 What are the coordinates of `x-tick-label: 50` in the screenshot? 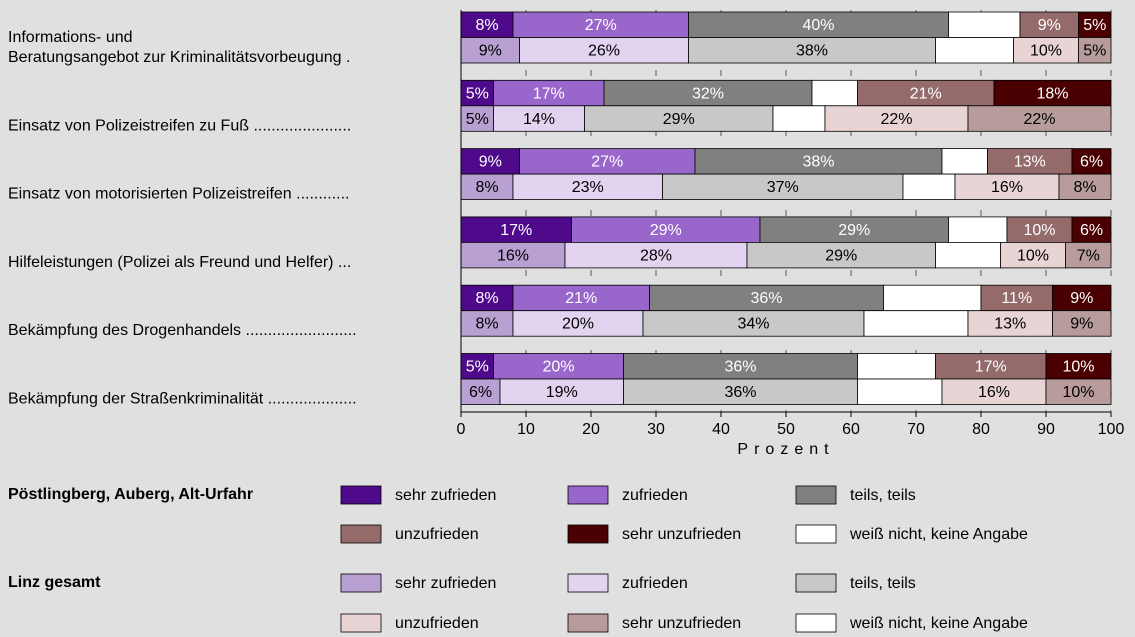 It's located at (786, 429).